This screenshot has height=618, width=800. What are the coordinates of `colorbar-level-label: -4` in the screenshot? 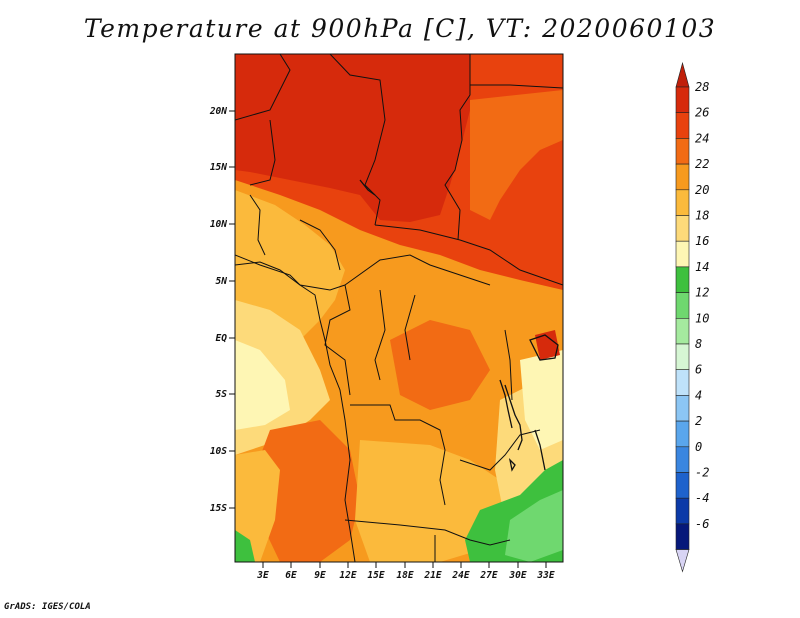 It's located at (702, 498).